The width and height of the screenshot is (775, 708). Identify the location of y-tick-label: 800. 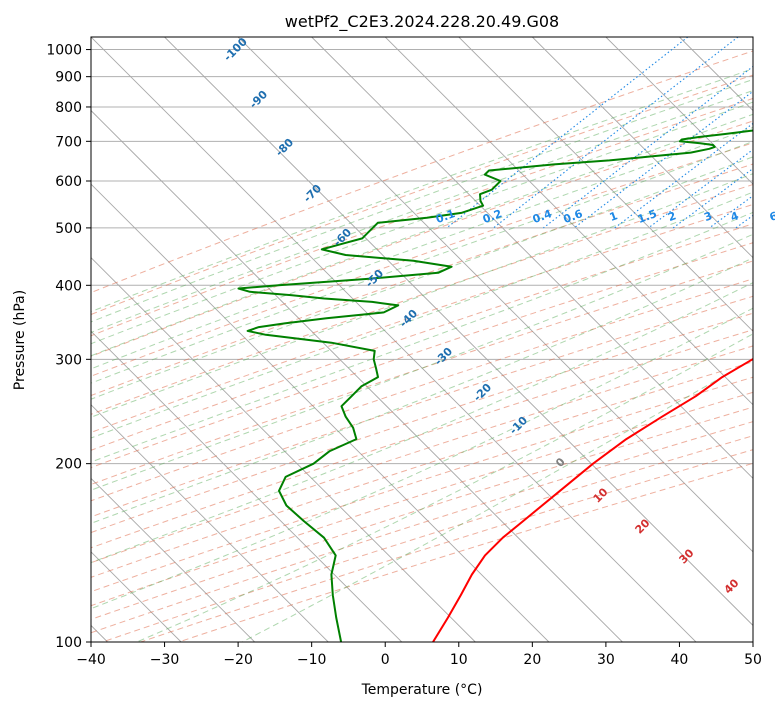
(68, 108).